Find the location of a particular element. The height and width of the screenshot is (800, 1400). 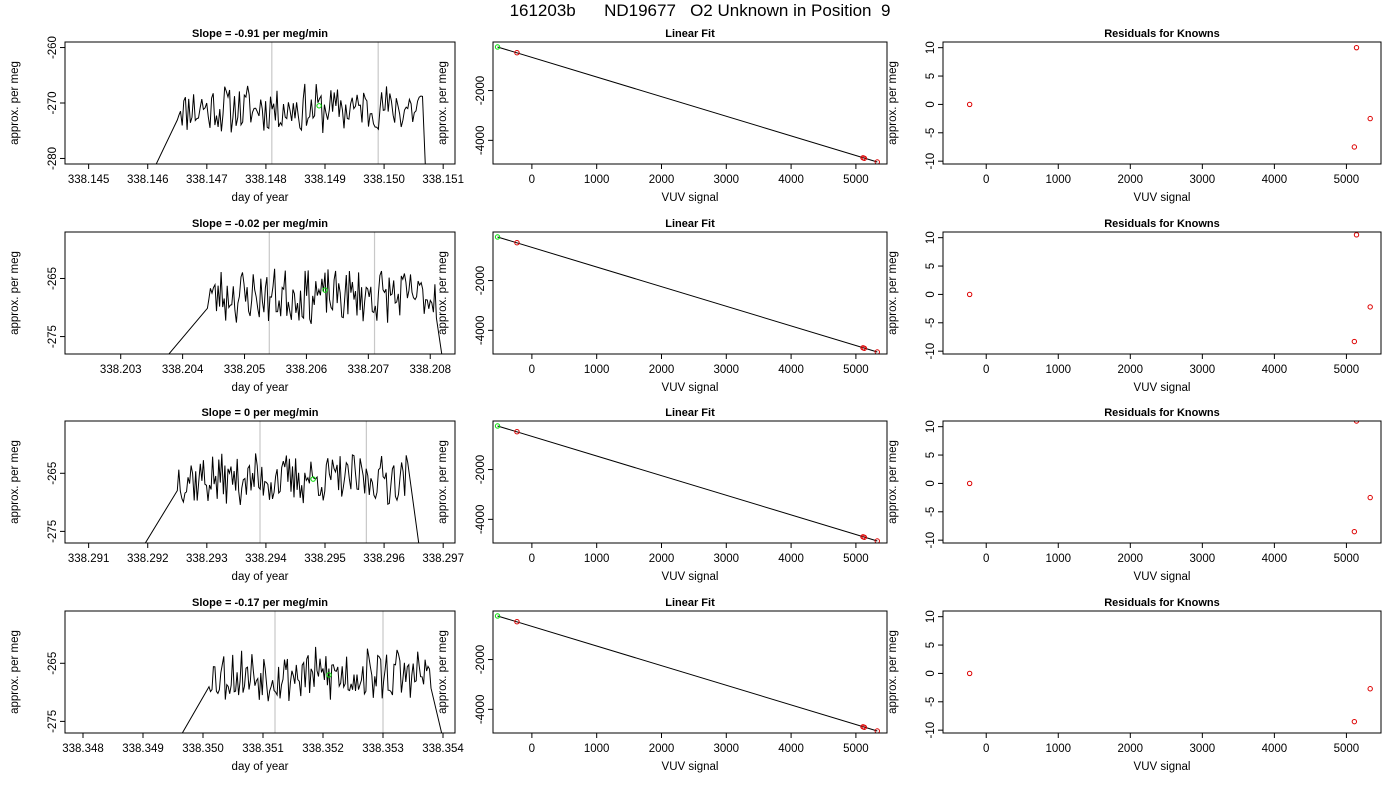

x-tick-label: 338.293 is located at coordinates (207, 559).